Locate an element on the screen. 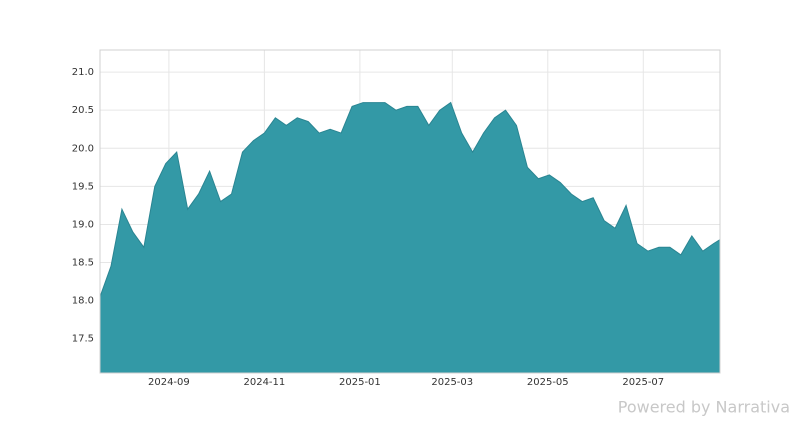 The width and height of the screenshot is (800, 424). y-tick-label: 20.5 is located at coordinates (83, 110).